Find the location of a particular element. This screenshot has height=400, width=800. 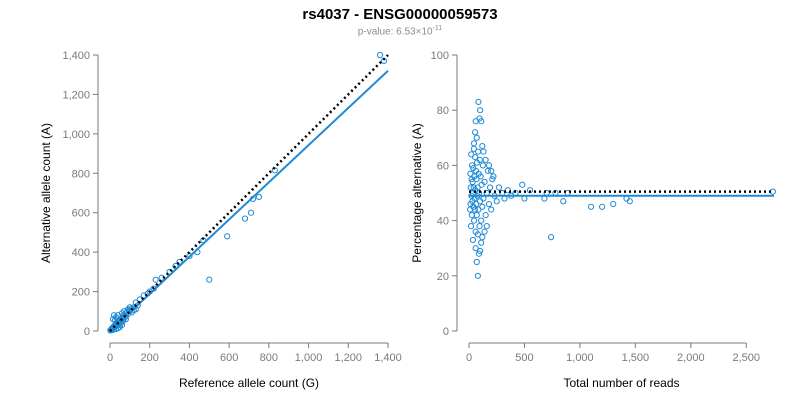

x-tick-label: 2,000 is located at coordinates (691, 358).